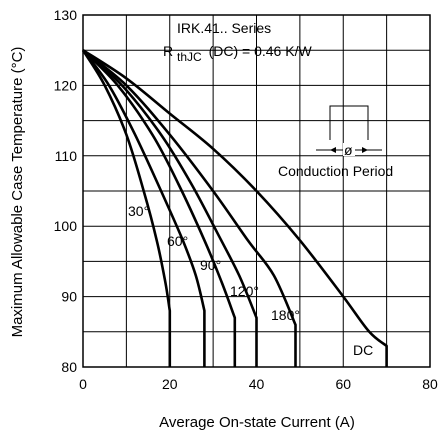  I want to click on arrow-head-left, so click(333, 150).